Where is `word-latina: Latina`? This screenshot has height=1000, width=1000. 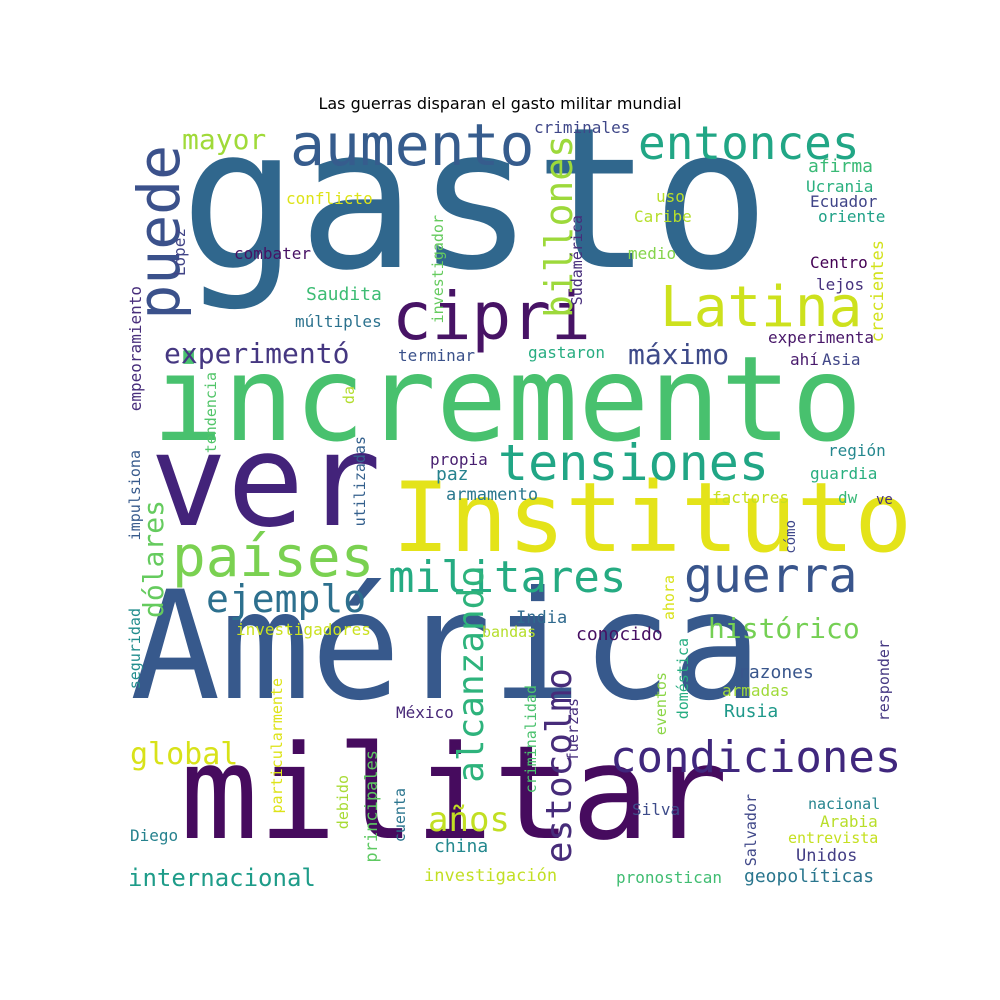 word-latina: Latina is located at coordinates (761, 307).